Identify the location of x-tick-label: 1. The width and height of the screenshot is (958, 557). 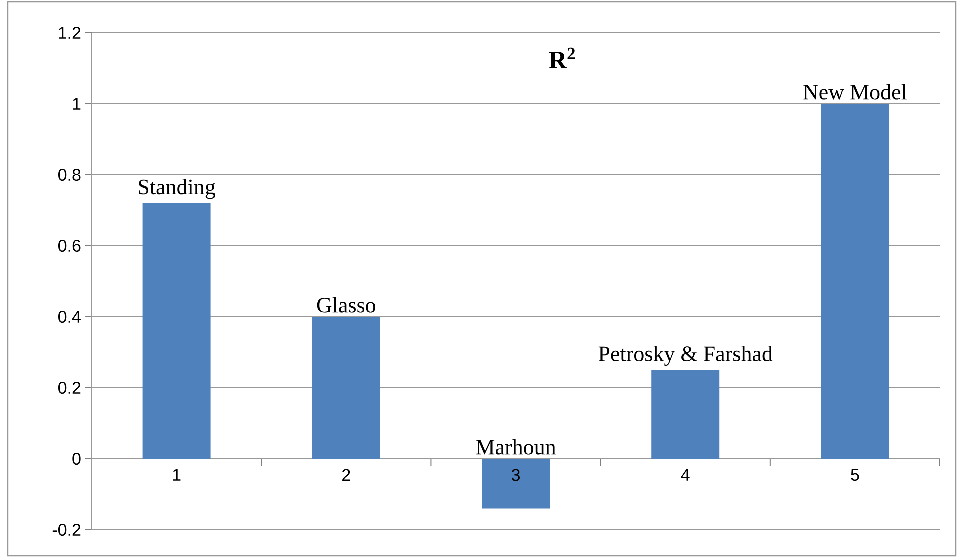
(177, 475).